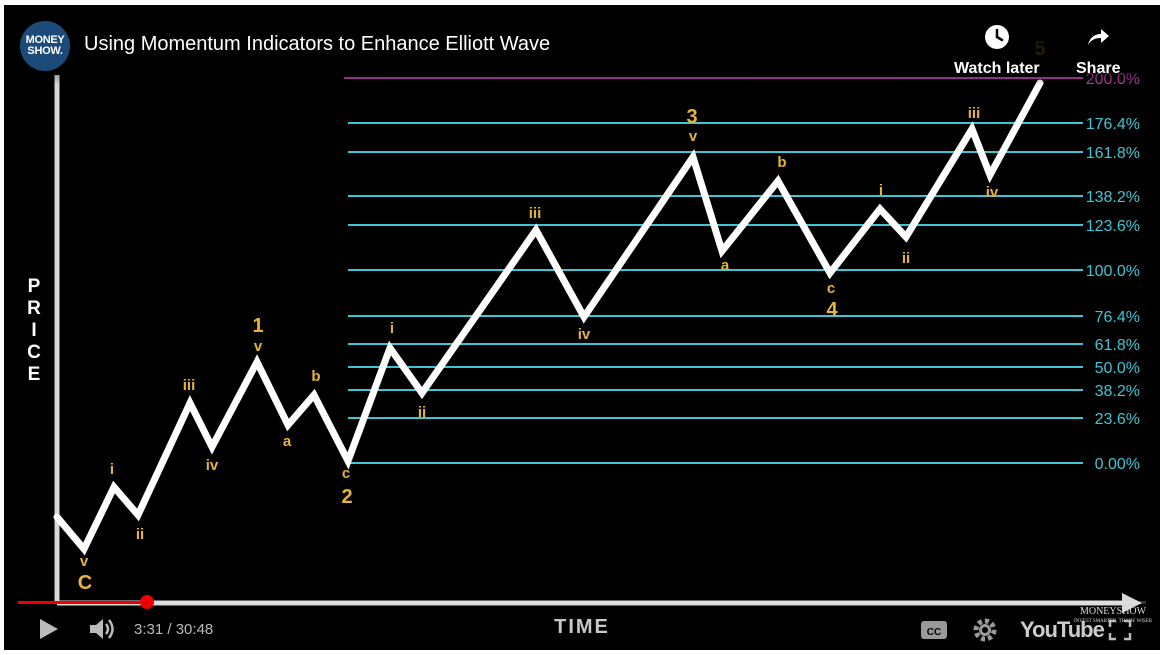 The height and width of the screenshot is (655, 1164). Describe the element at coordinates (1113, 197) in the screenshot. I see `fib-level-label: 138.2%` at that location.